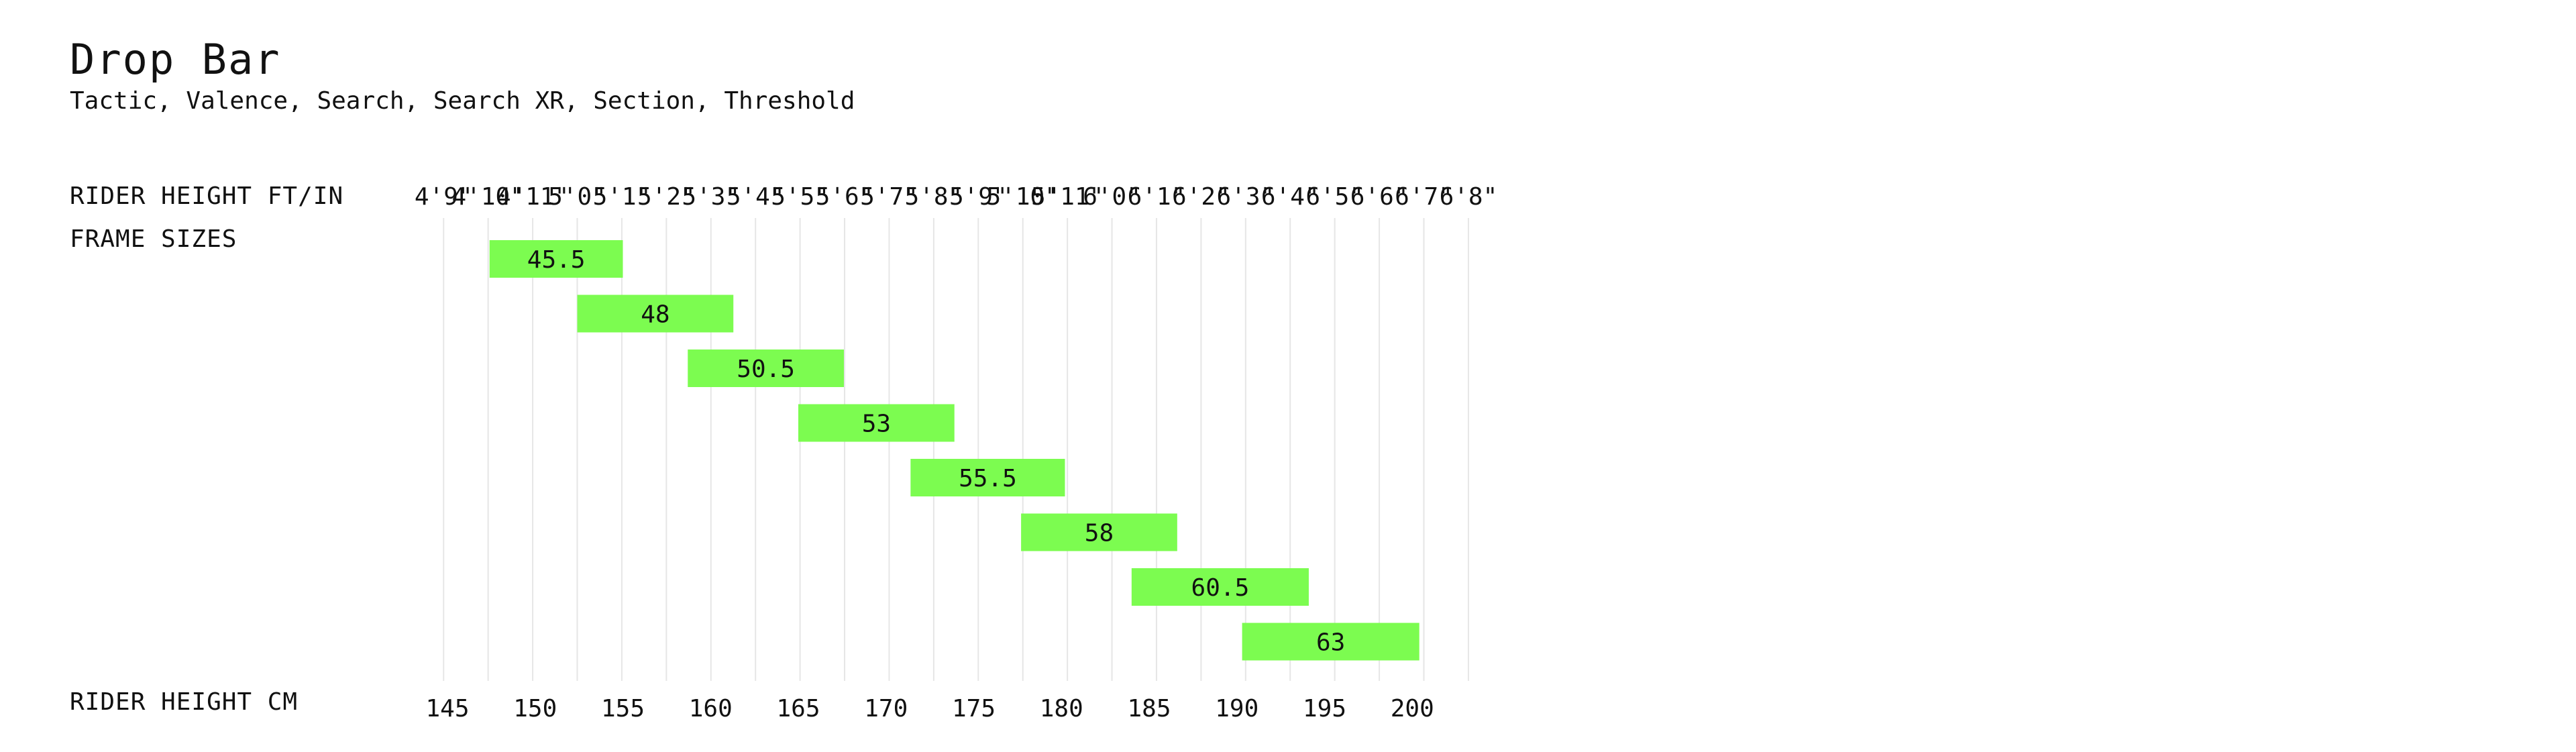 This screenshot has height=752, width=2576. Describe the element at coordinates (1067, 197) in the screenshot. I see `ftin-tick-label: 5'11"` at that location.